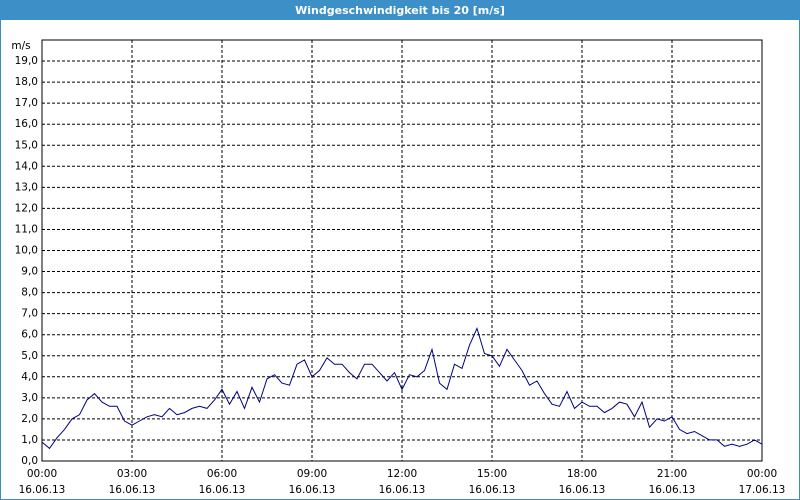  I want to click on y-tick-label: 2,0, so click(29, 419).